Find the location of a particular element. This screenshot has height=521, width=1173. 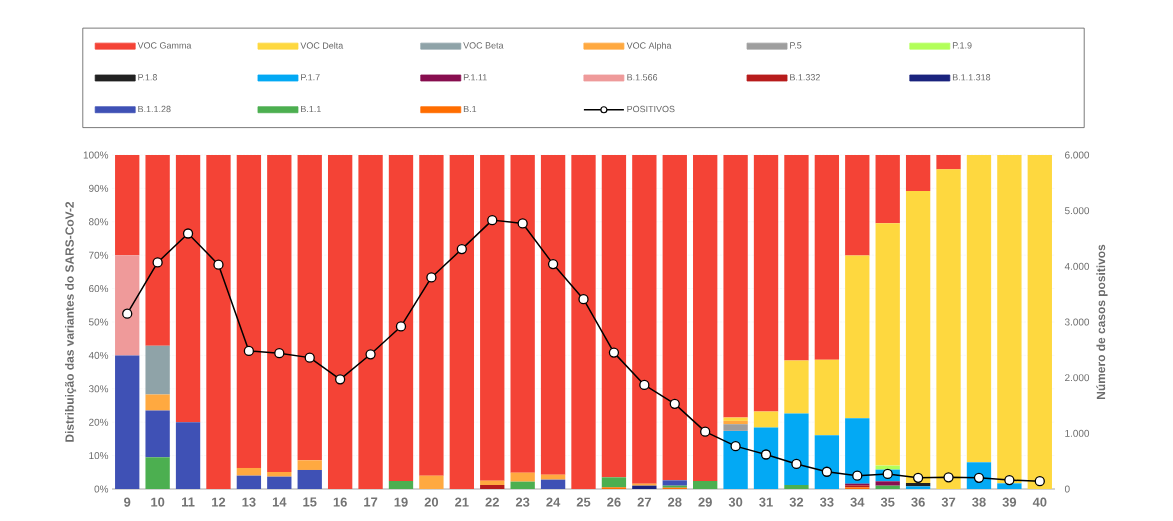

x-tick-label: 34 is located at coordinates (857, 502).